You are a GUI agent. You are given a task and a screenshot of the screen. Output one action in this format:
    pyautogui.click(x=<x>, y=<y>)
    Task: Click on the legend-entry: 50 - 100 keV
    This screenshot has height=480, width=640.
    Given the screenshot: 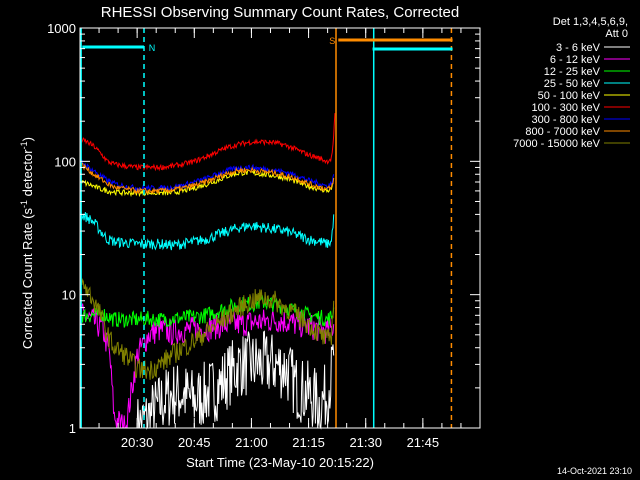 What is the action you would take?
    pyautogui.click(x=569, y=96)
    